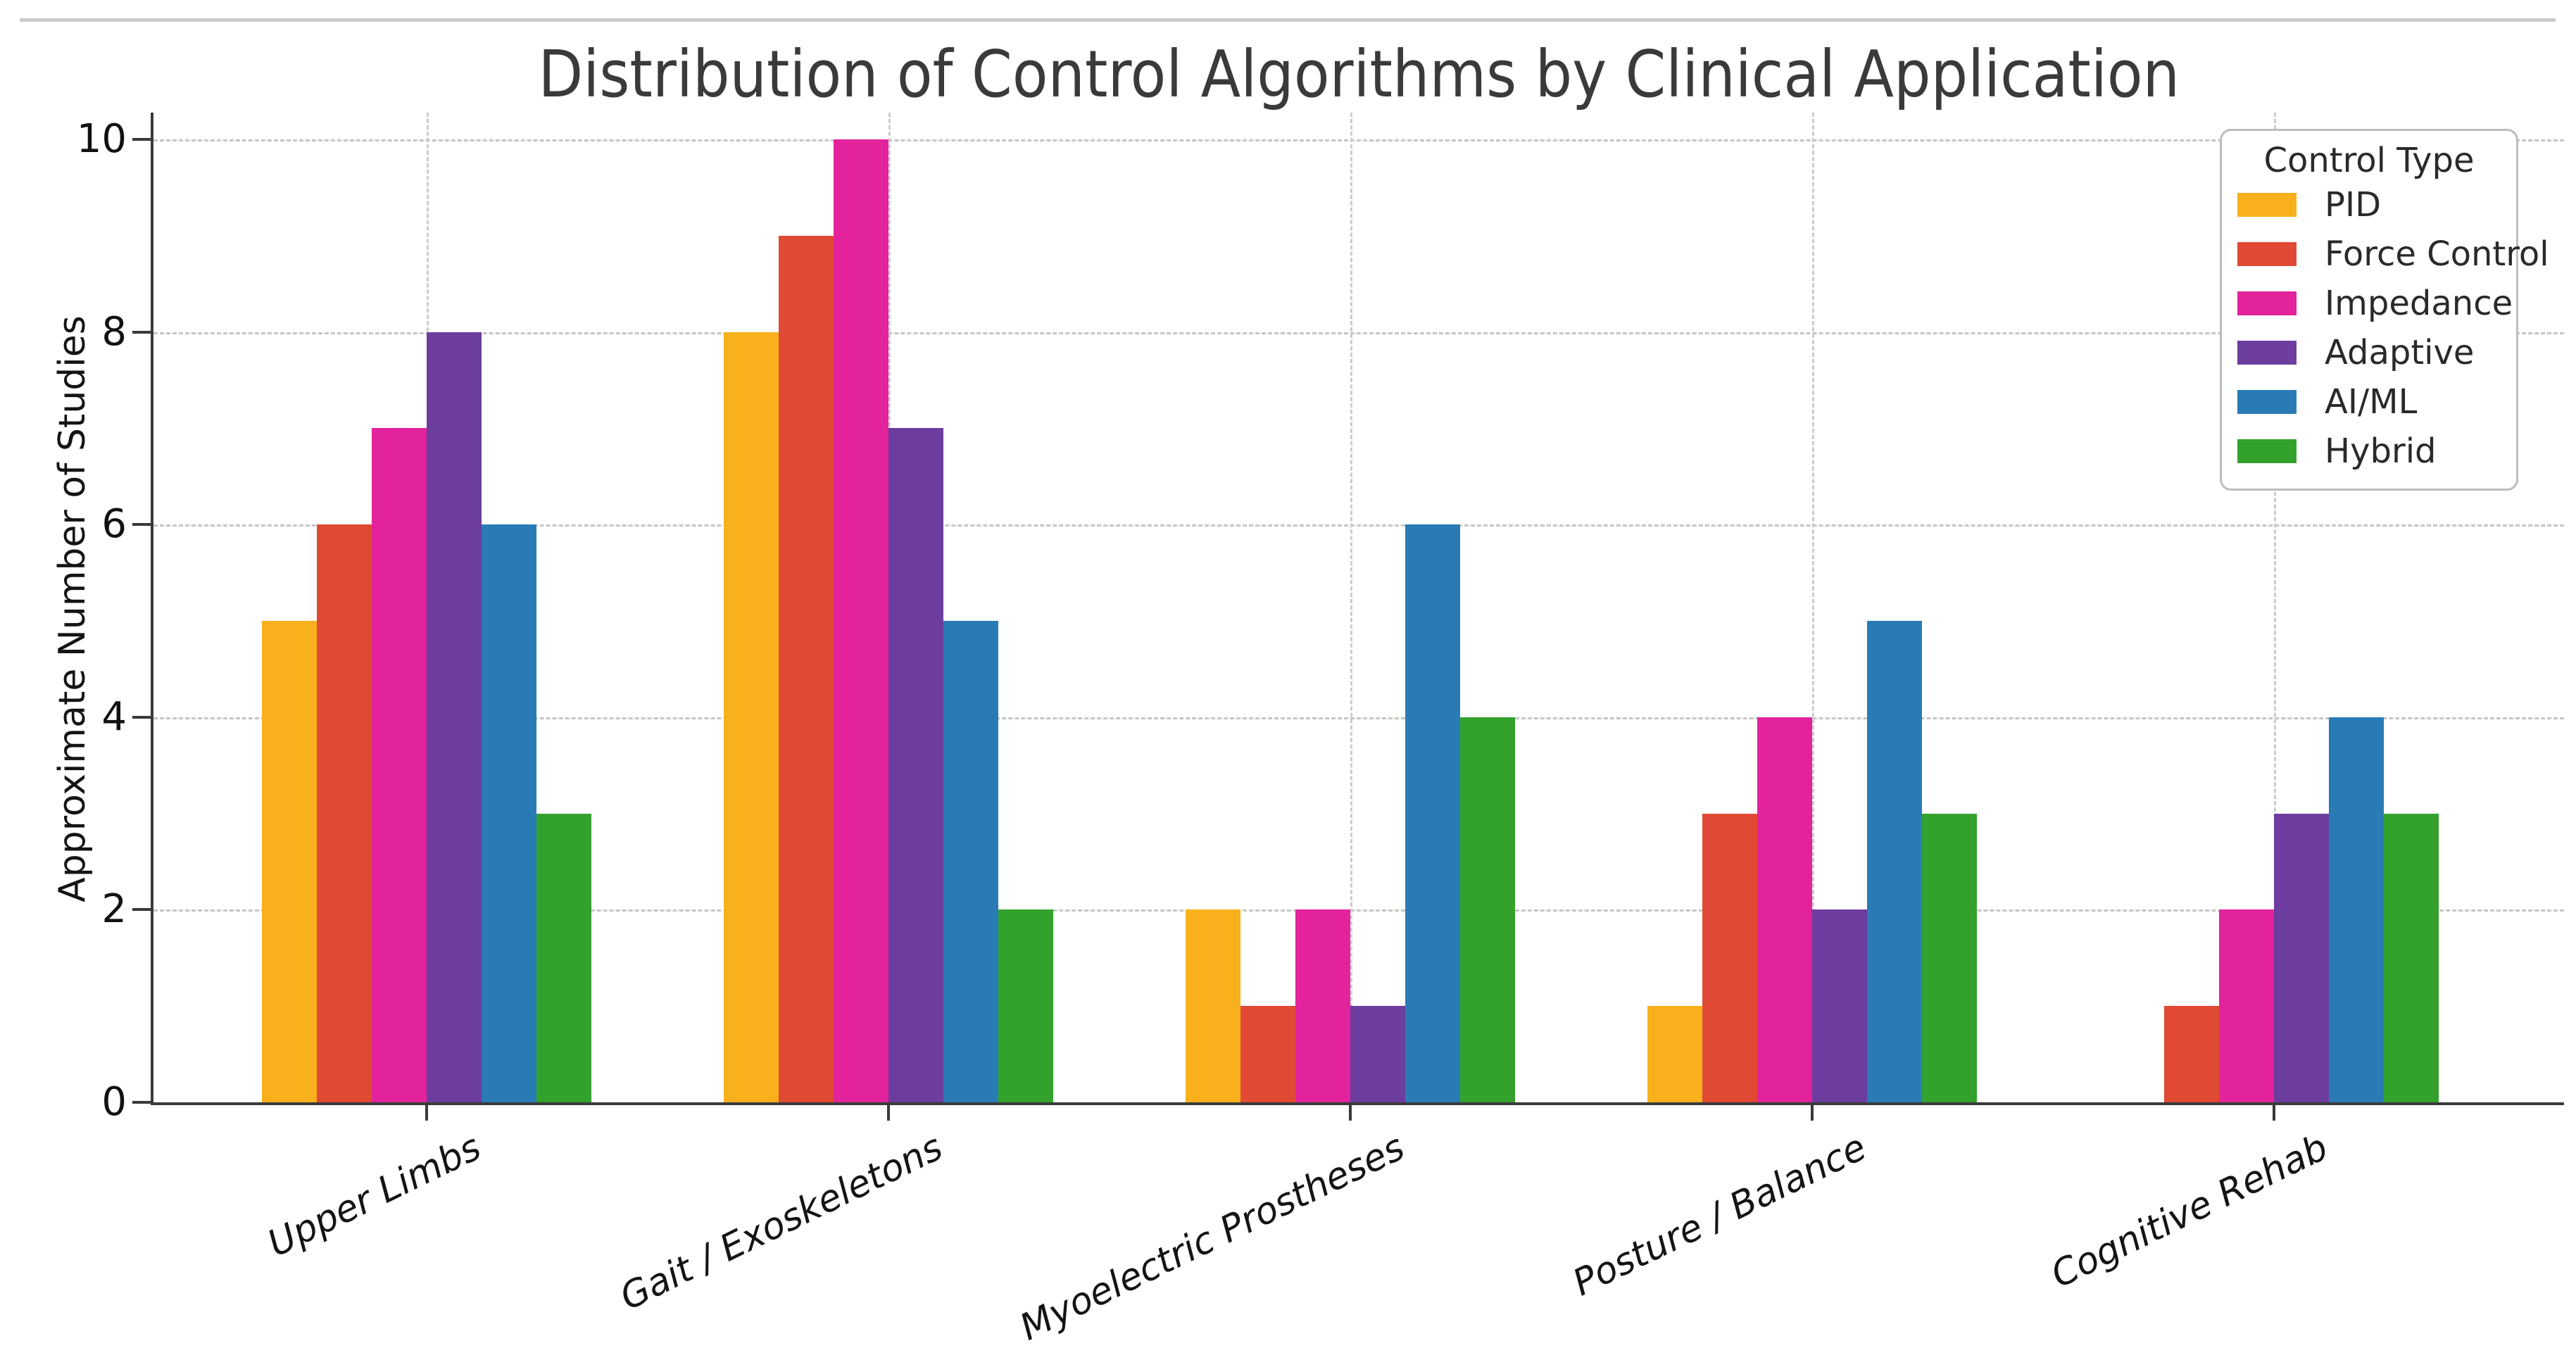 This screenshot has height=1367, width=2576. Describe the element at coordinates (1288, 20) in the screenshot. I see `figure-top-border` at that location.